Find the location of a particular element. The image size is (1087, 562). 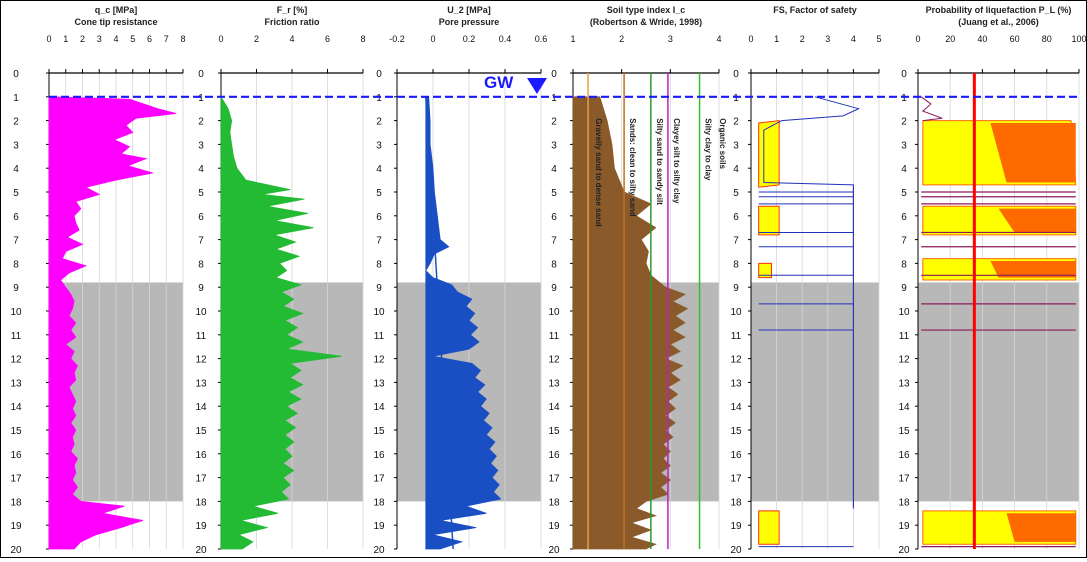

depth-label-fr: 13 is located at coordinates (201, 383).